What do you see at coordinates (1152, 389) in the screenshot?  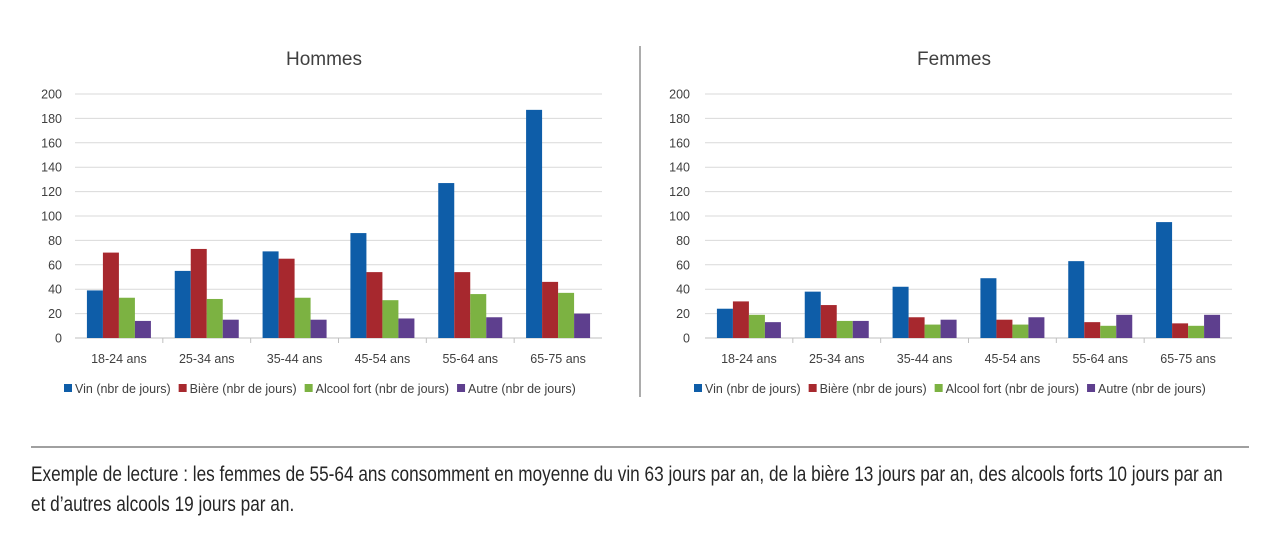 I see `legend-label: Autre (nbr de jours)` at bounding box center [1152, 389].